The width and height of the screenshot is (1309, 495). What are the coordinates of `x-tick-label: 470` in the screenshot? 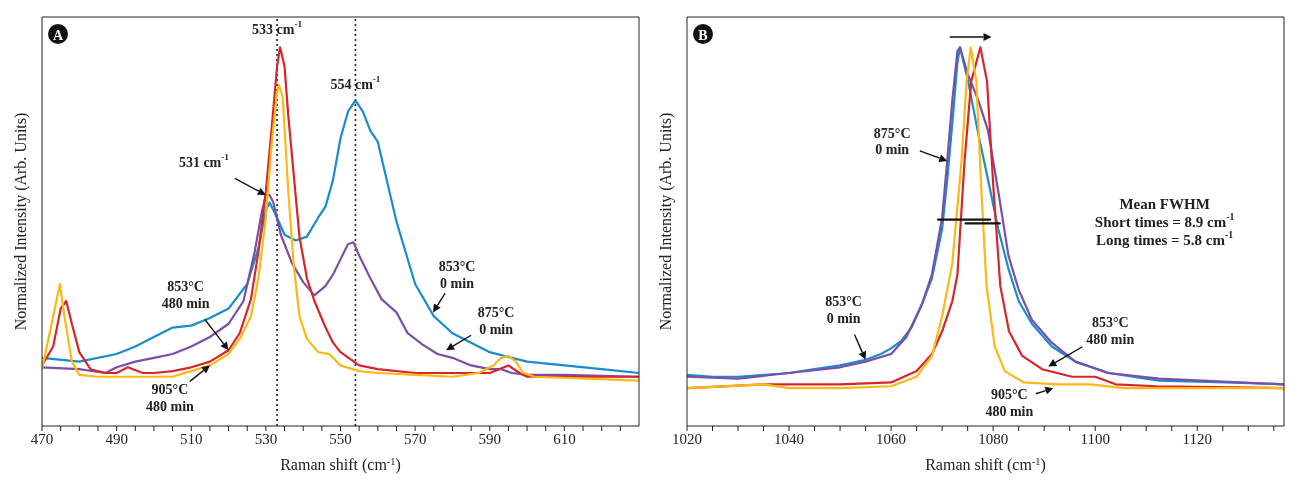 It's located at (42, 438).